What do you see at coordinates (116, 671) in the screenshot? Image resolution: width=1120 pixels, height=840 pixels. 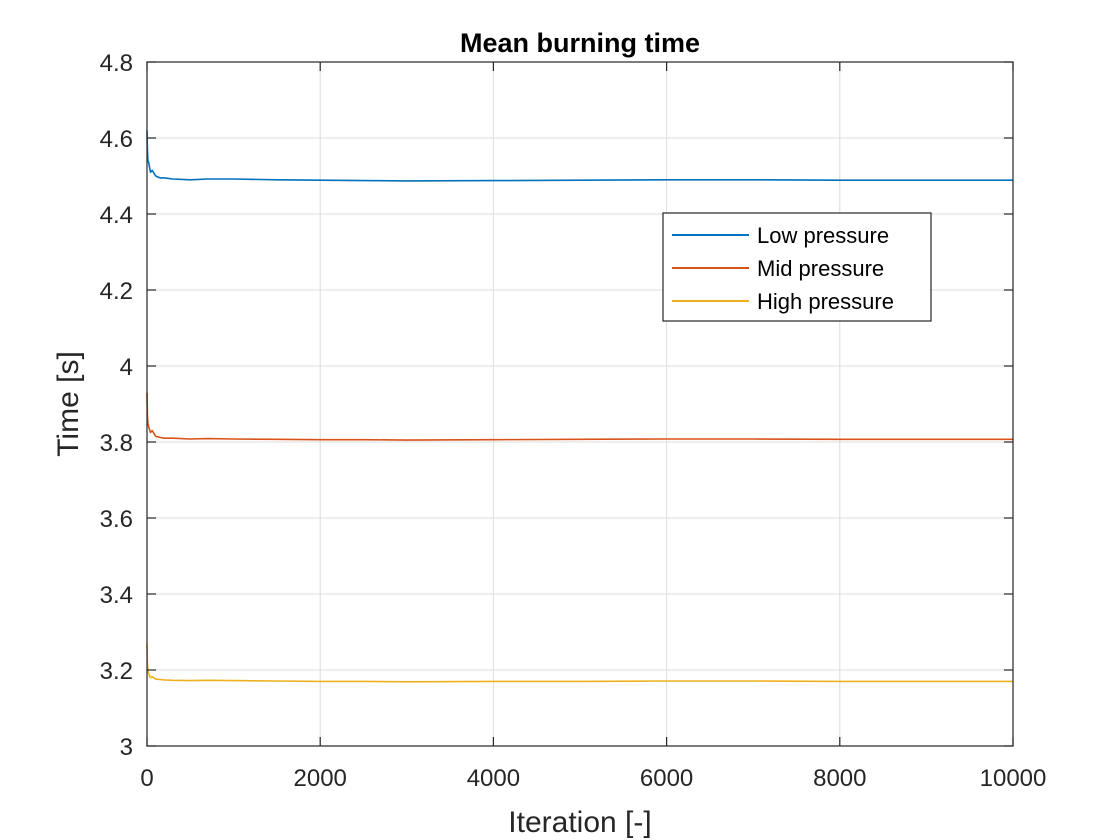 I see `y-tick-label: 3.2` at bounding box center [116, 671].